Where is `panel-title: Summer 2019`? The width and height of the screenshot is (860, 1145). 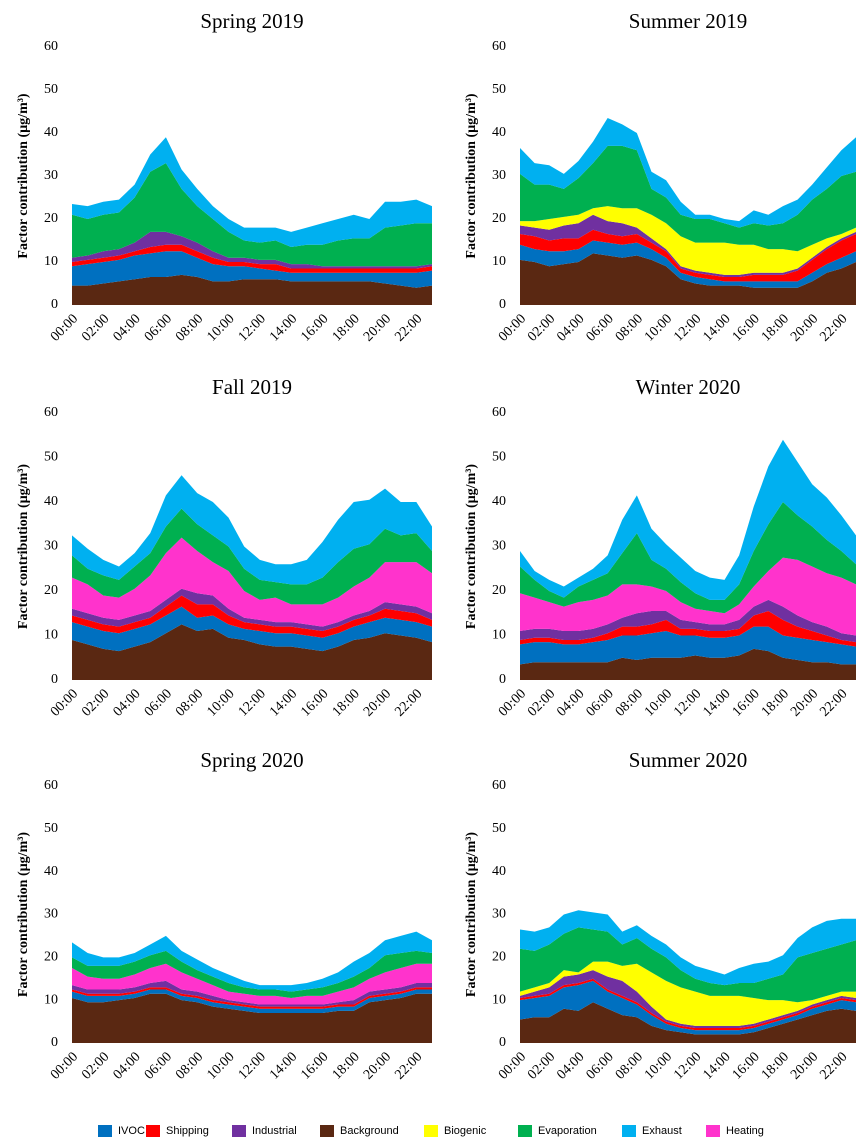
panel-title: Summer 2019 is located at coordinates (688, 21).